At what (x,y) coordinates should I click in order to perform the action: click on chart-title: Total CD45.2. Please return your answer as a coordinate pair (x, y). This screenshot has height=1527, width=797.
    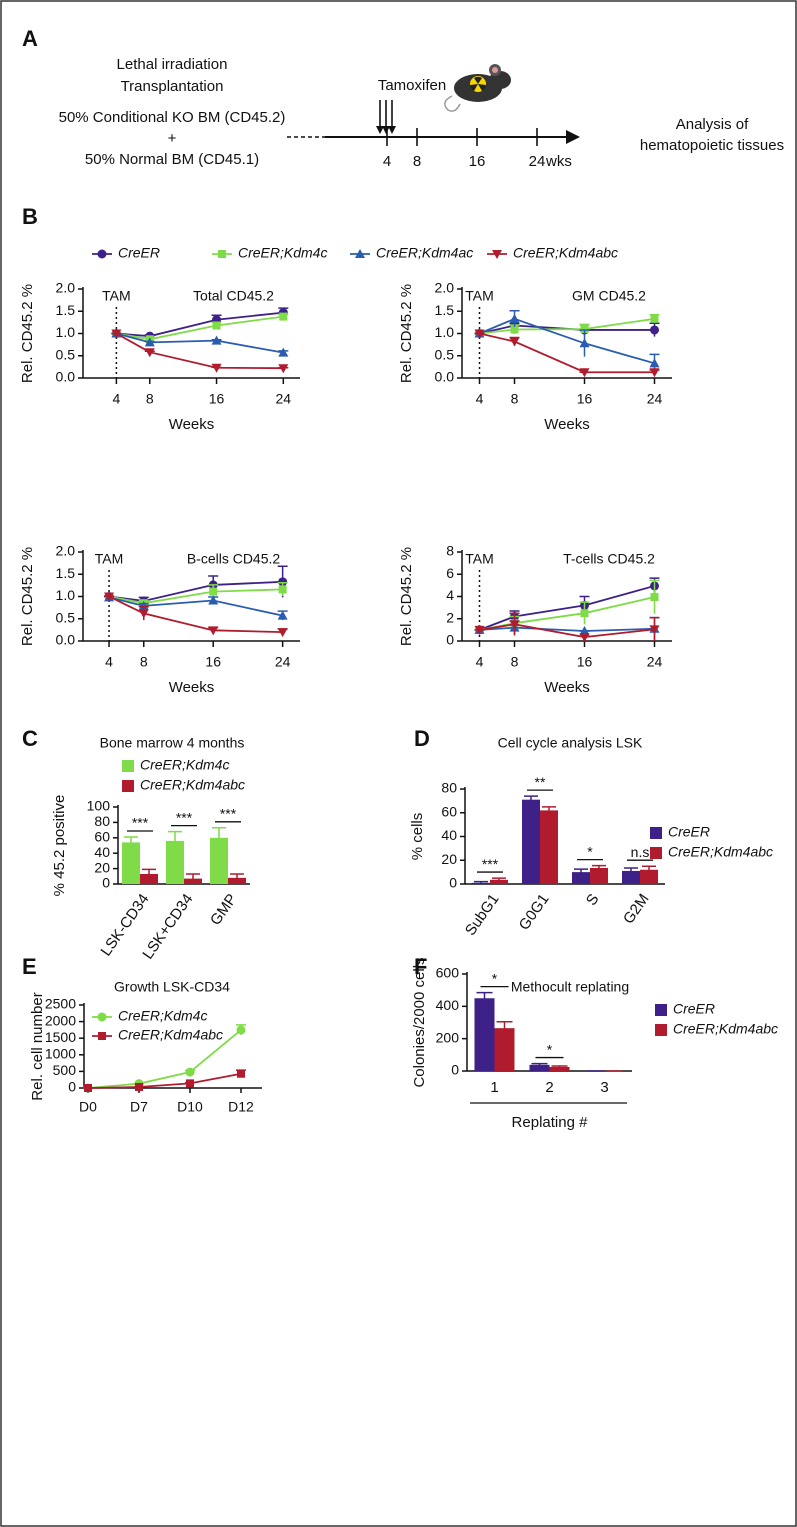
    Looking at the image, I should click on (233, 296).